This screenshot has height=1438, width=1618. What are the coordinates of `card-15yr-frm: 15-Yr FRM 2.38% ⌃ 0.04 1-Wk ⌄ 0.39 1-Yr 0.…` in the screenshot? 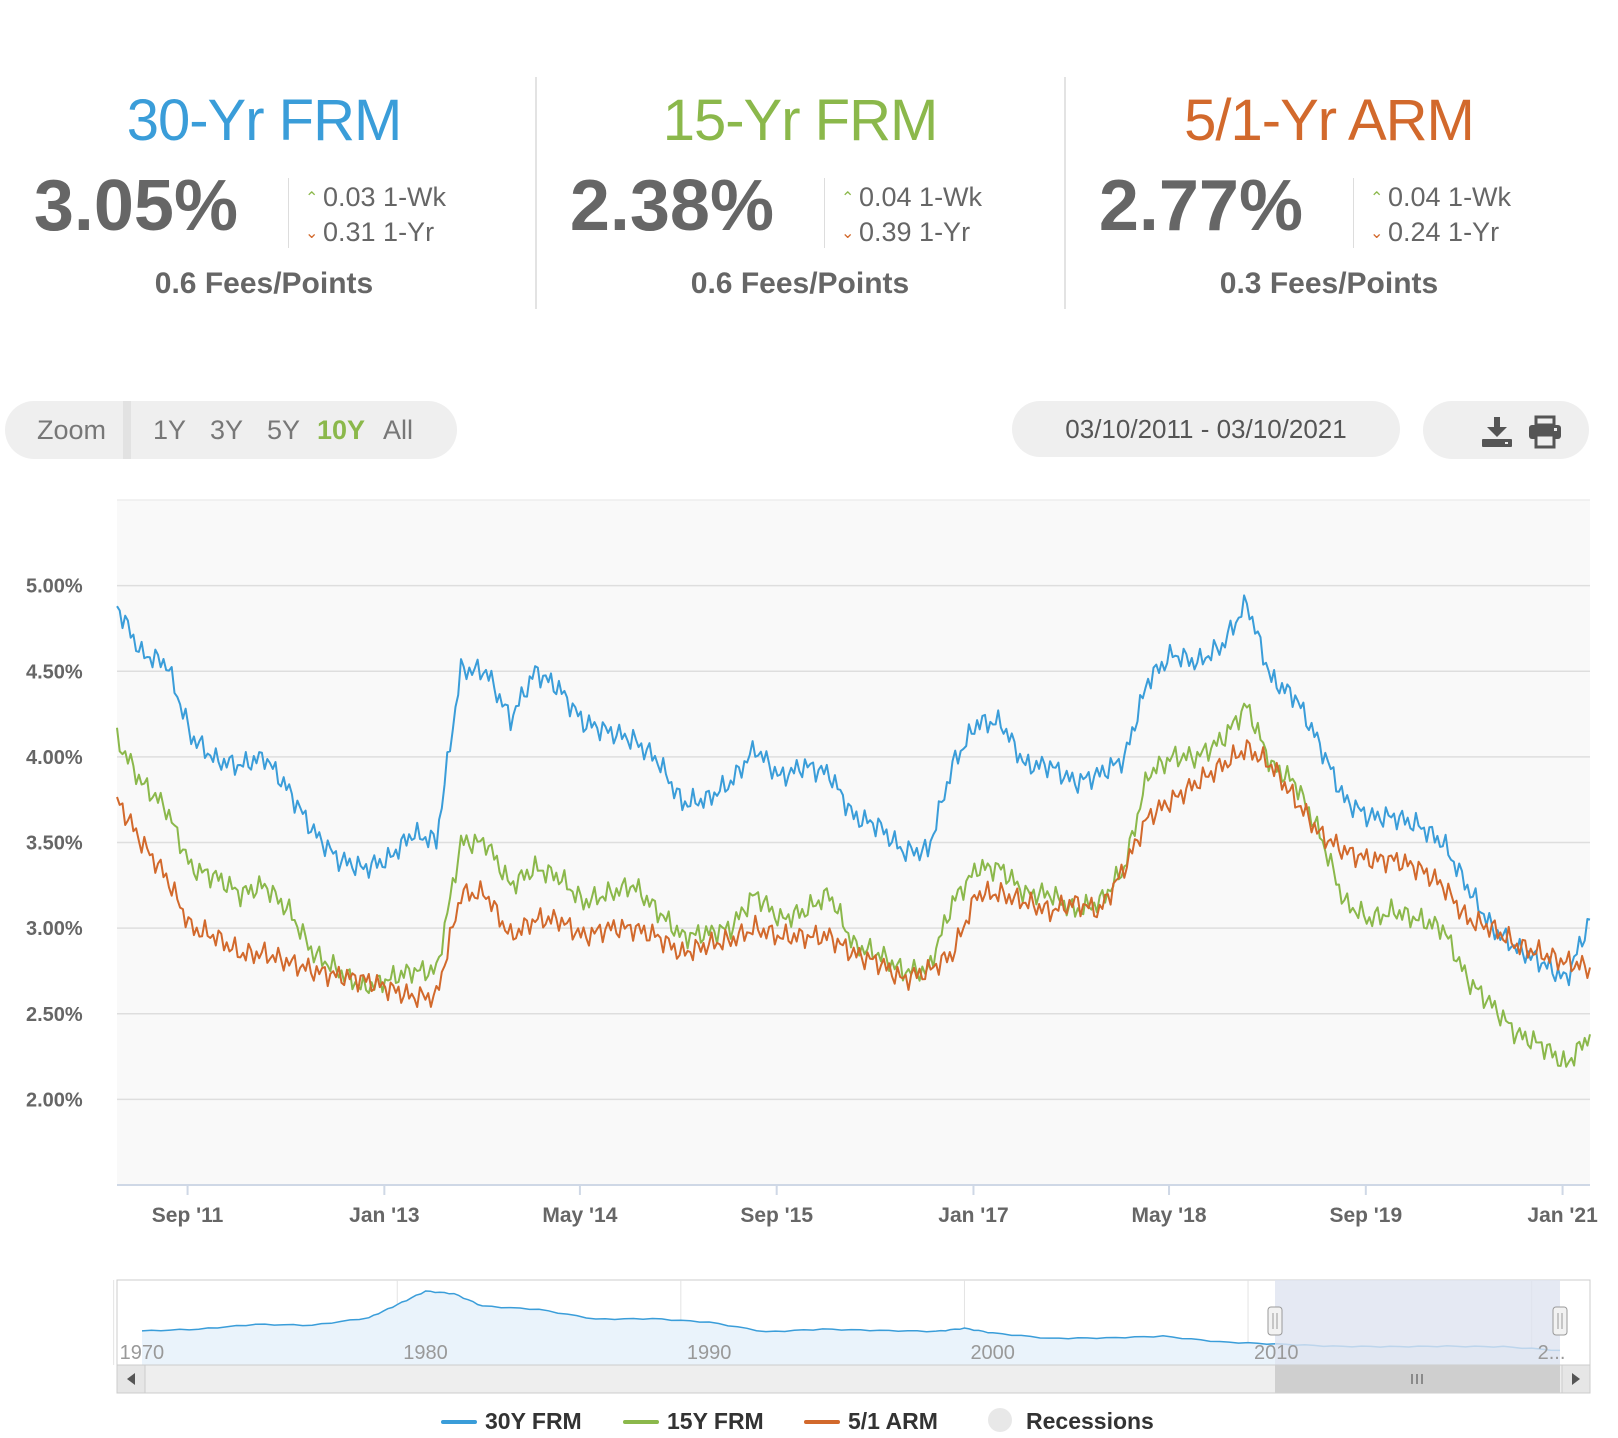 It's located at (800, 192).